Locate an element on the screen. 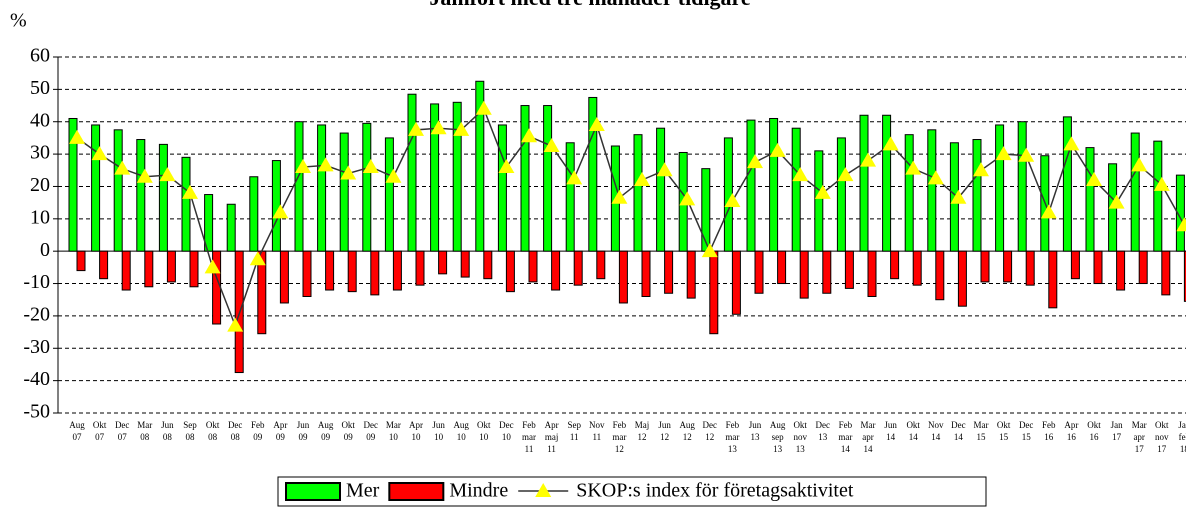  x-tick-line: apr is located at coordinates (1139, 437).